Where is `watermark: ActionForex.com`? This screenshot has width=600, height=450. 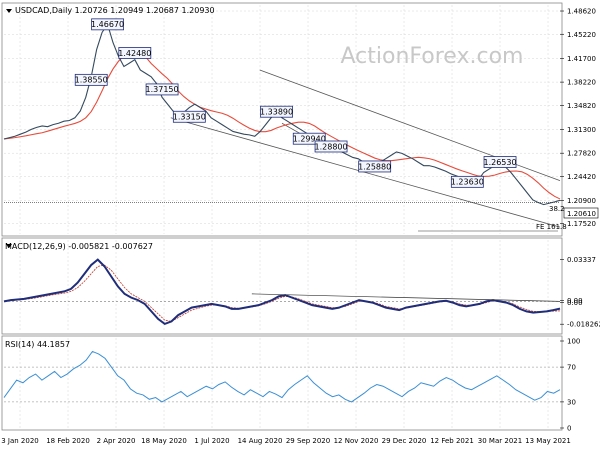
watermark: ActionForex.com is located at coordinates (432, 56).